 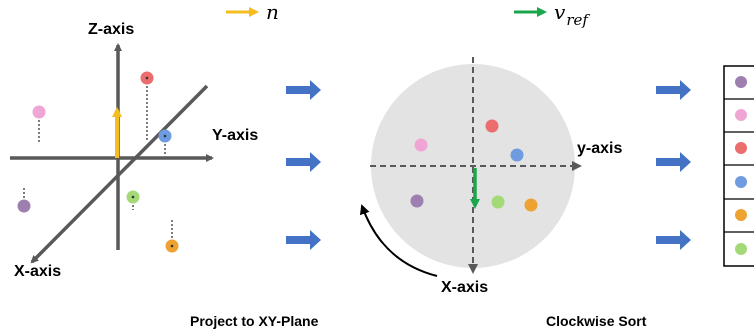 What do you see at coordinates (552, 14) in the screenshot?
I see `reference-legend: vref` at bounding box center [552, 14].